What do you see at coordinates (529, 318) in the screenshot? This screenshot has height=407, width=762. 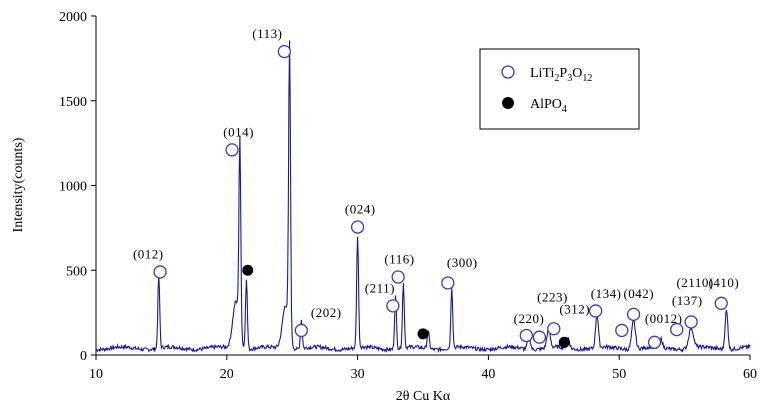 I see `peak-label: (220)` at bounding box center [529, 318].